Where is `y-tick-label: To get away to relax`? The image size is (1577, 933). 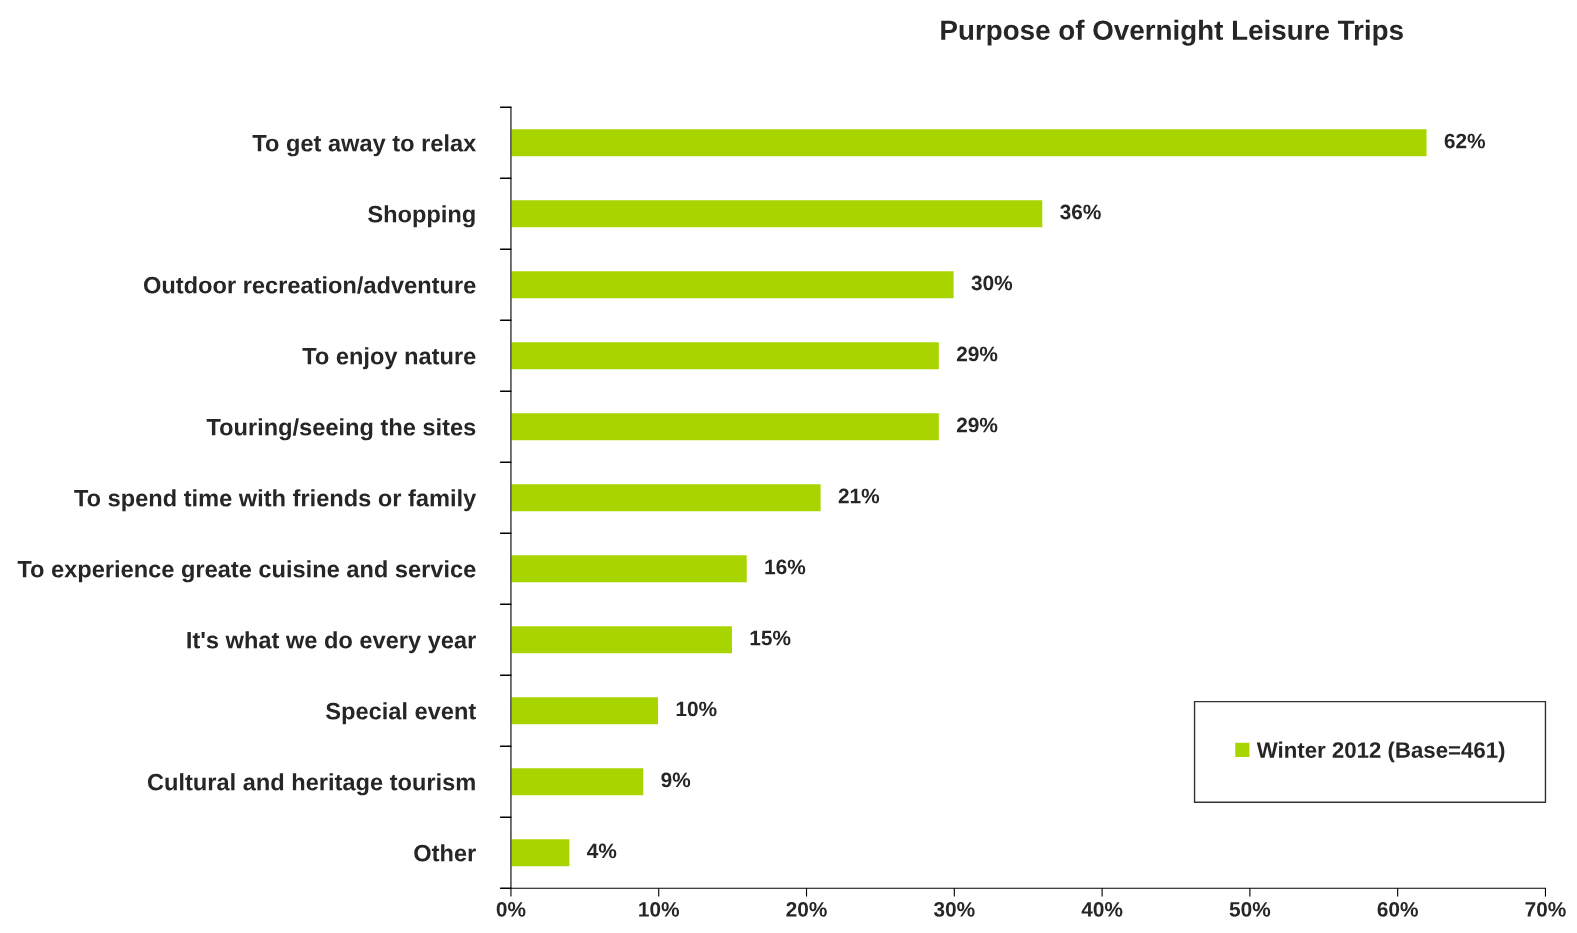 y-tick-label: To get away to relax is located at coordinates (364, 145).